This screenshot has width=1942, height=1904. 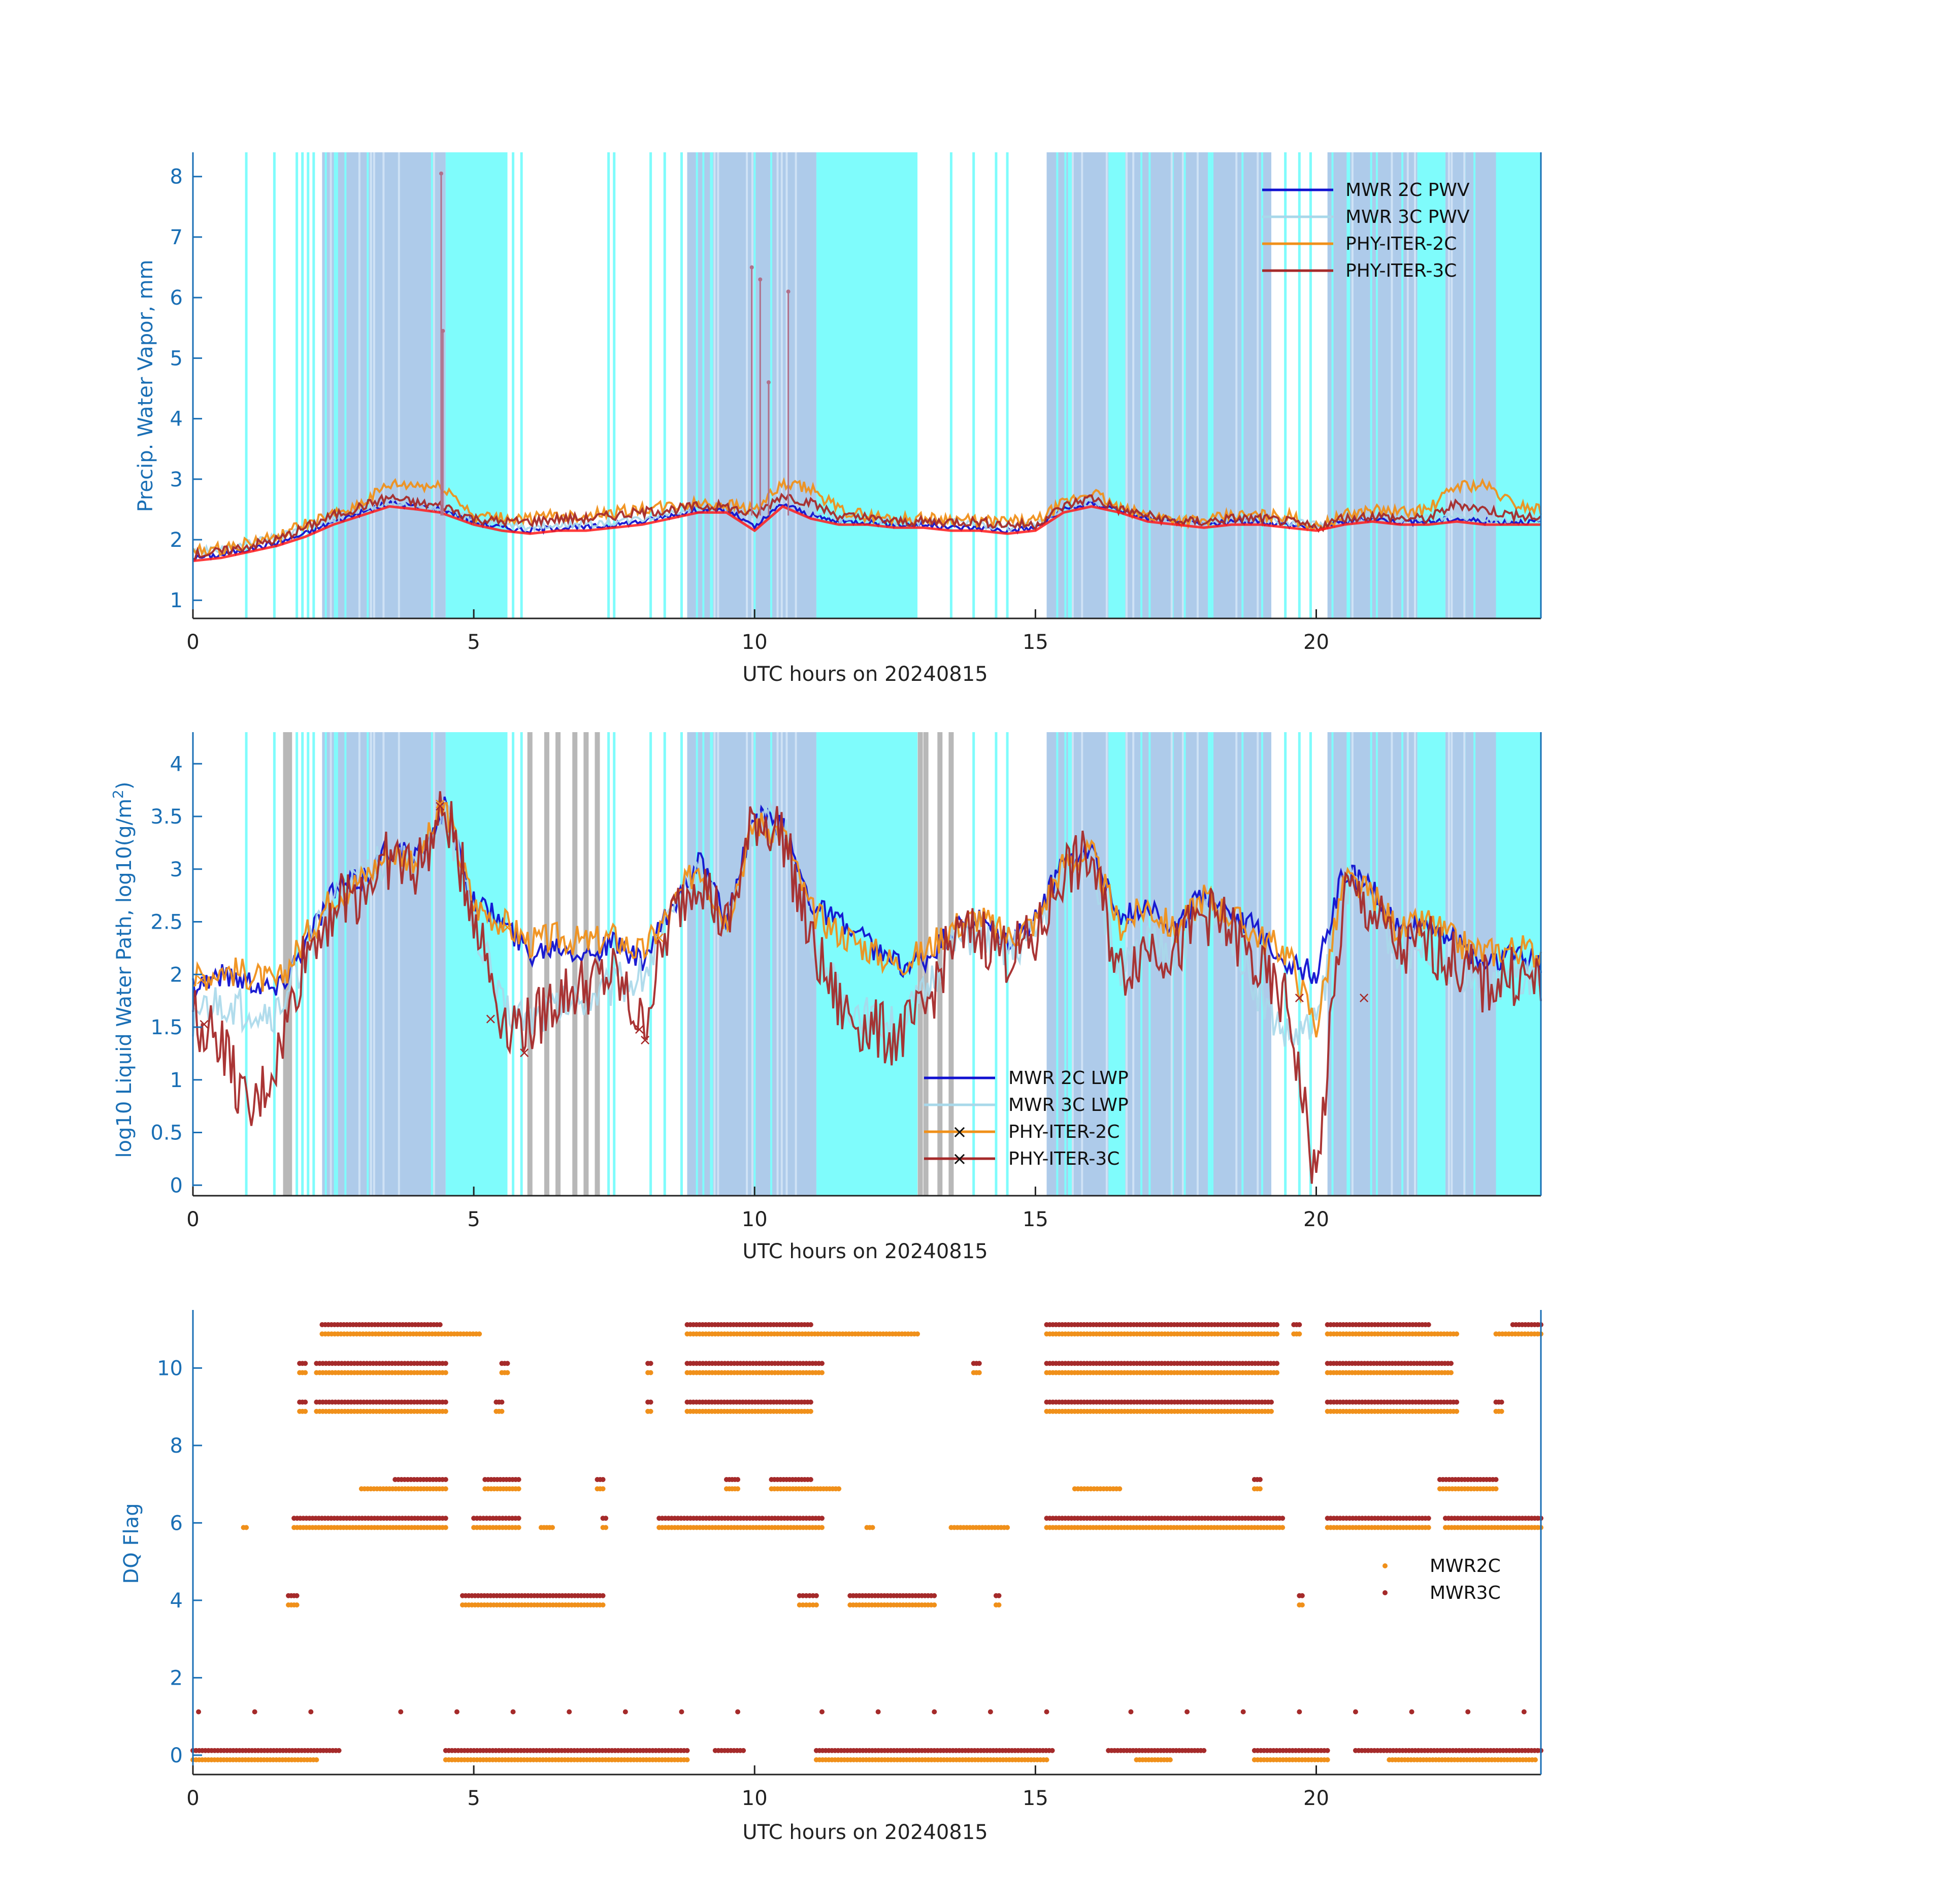 I want to click on phy3c-marker-2: ×, so click(x=490, y=1019).